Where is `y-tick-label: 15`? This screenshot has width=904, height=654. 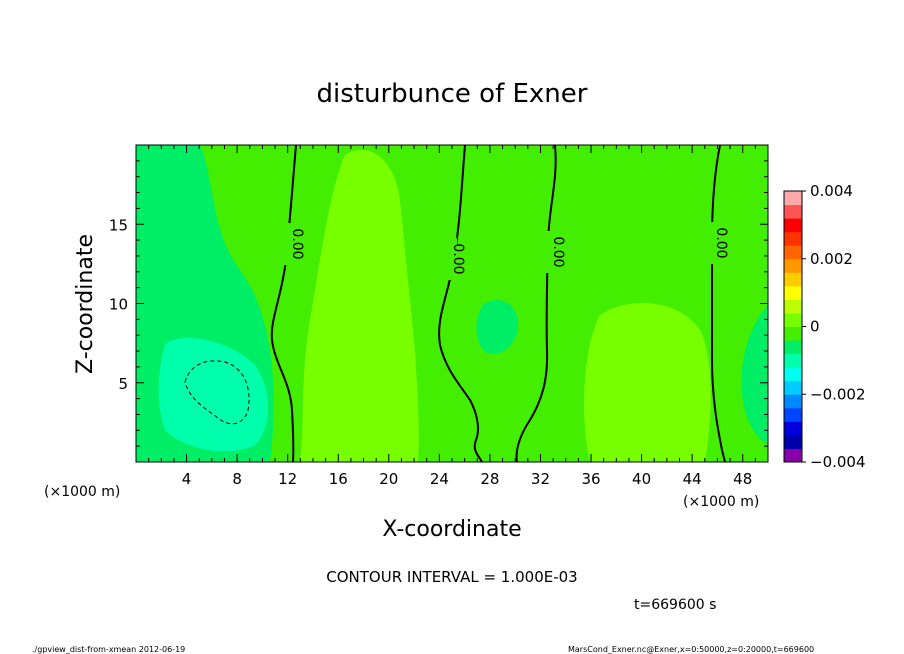
y-tick-label: 15 is located at coordinates (118, 225).